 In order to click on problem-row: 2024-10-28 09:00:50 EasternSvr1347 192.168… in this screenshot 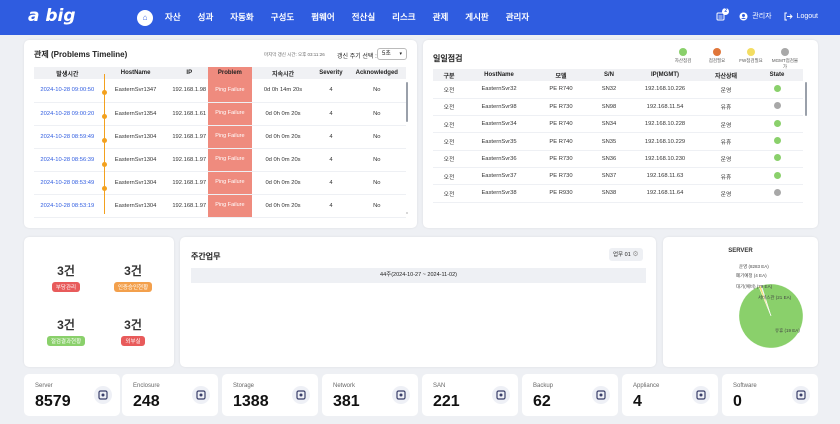, I will do `click(220, 91)`.